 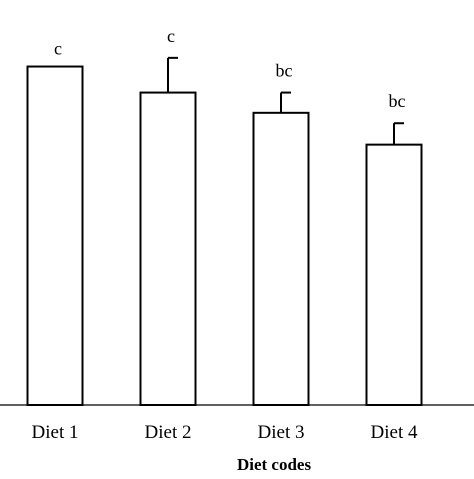 I want to click on significance-letter-4: bc, so click(x=397, y=101).